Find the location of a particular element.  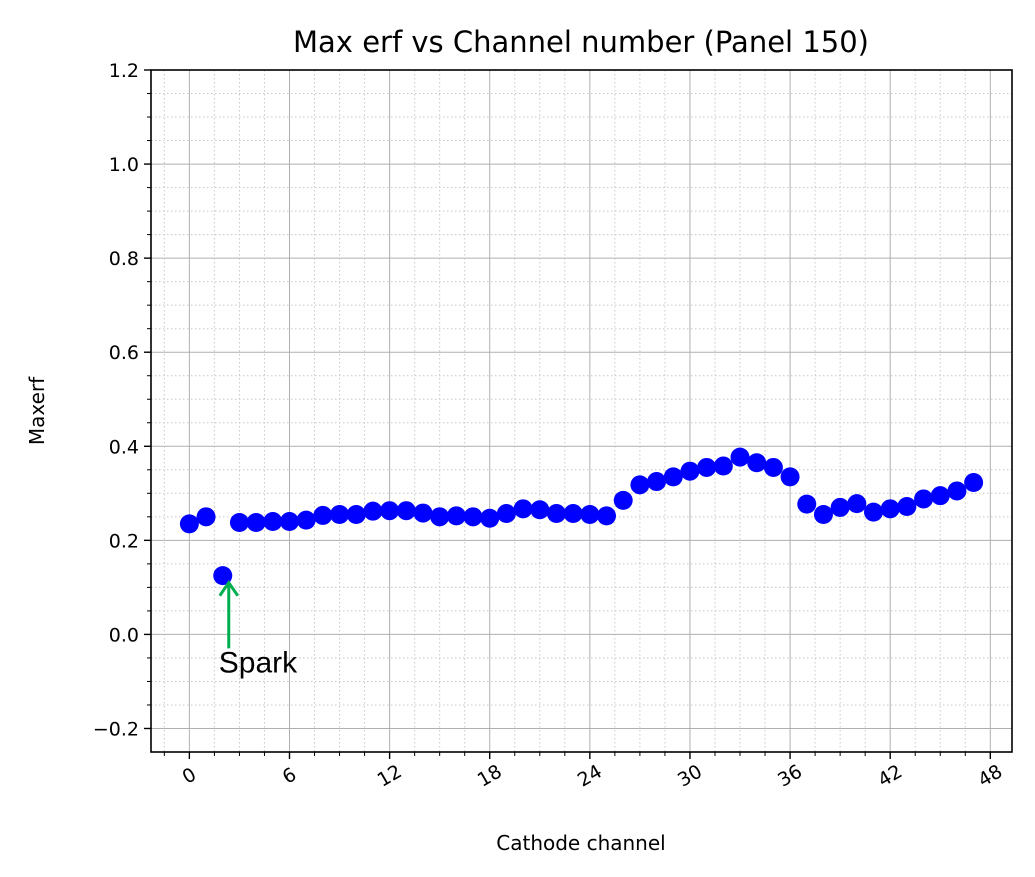

data-points is located at coordinates (581, 516).